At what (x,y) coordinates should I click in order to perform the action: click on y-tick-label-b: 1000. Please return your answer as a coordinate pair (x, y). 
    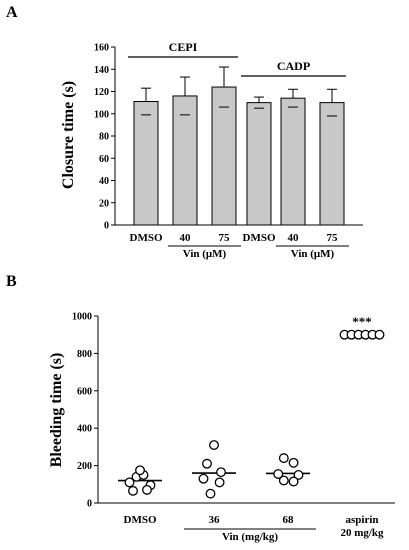
    Looking at the image, I should click on (82, 317).